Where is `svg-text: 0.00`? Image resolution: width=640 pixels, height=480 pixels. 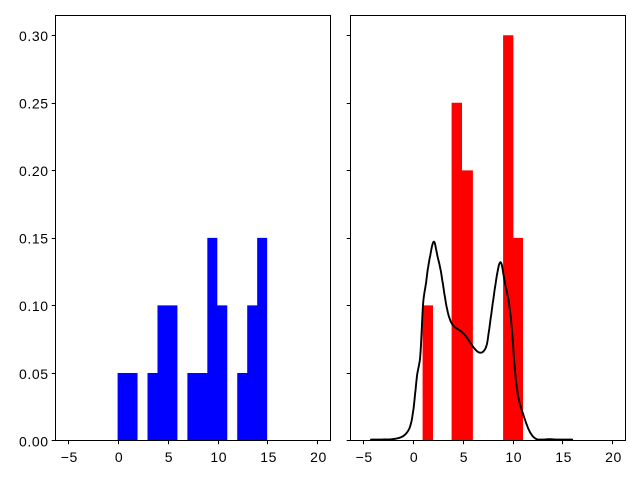 svg-text: 0.00 is located at coordinates (34, 441).